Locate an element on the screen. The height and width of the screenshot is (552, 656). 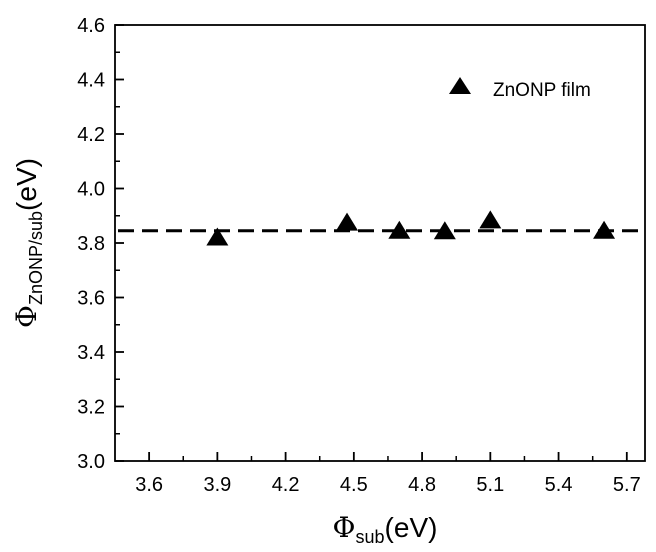
y-tick-label: 3.4 is located at coordinates (91, 353).